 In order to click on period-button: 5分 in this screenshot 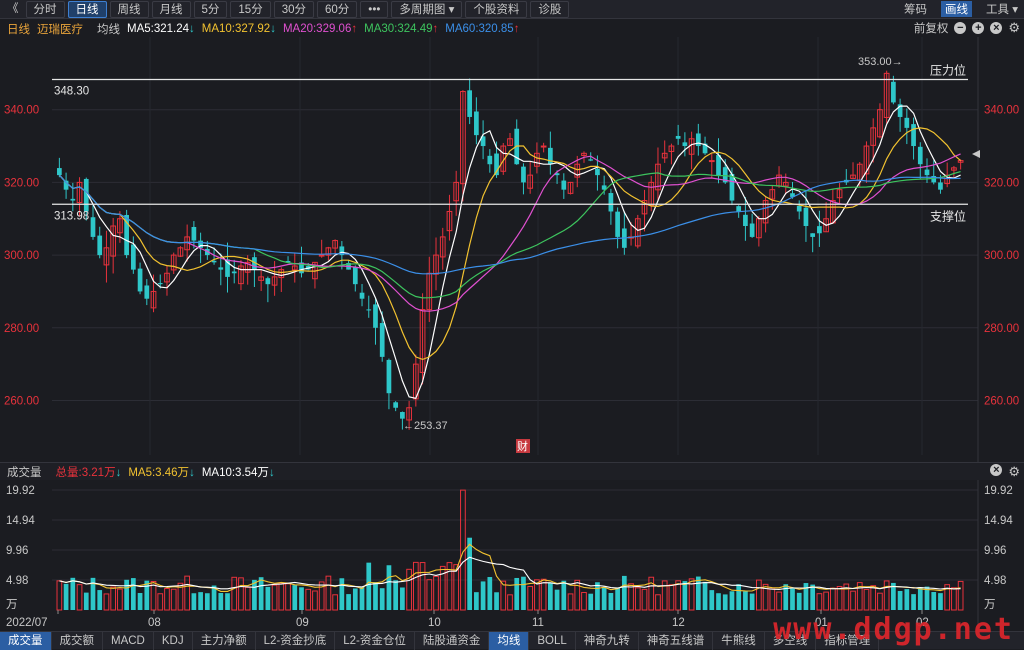, I will do `click(210, 9)`.